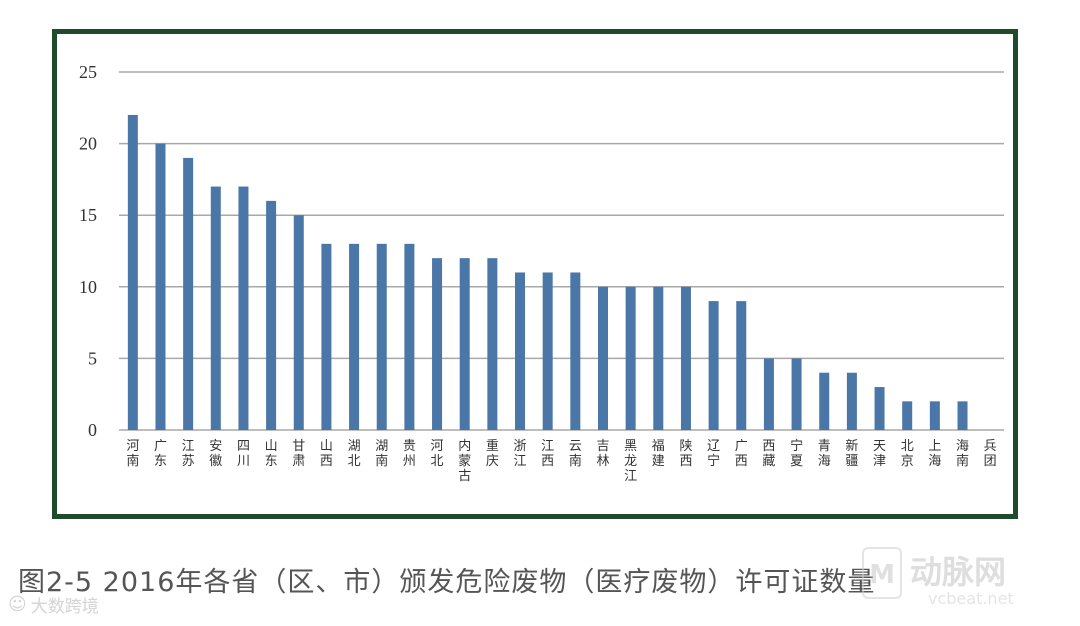  Describe the element at coordinates (492, 453) in the screenshot. I see `x-category-label: 重庆` at that location.